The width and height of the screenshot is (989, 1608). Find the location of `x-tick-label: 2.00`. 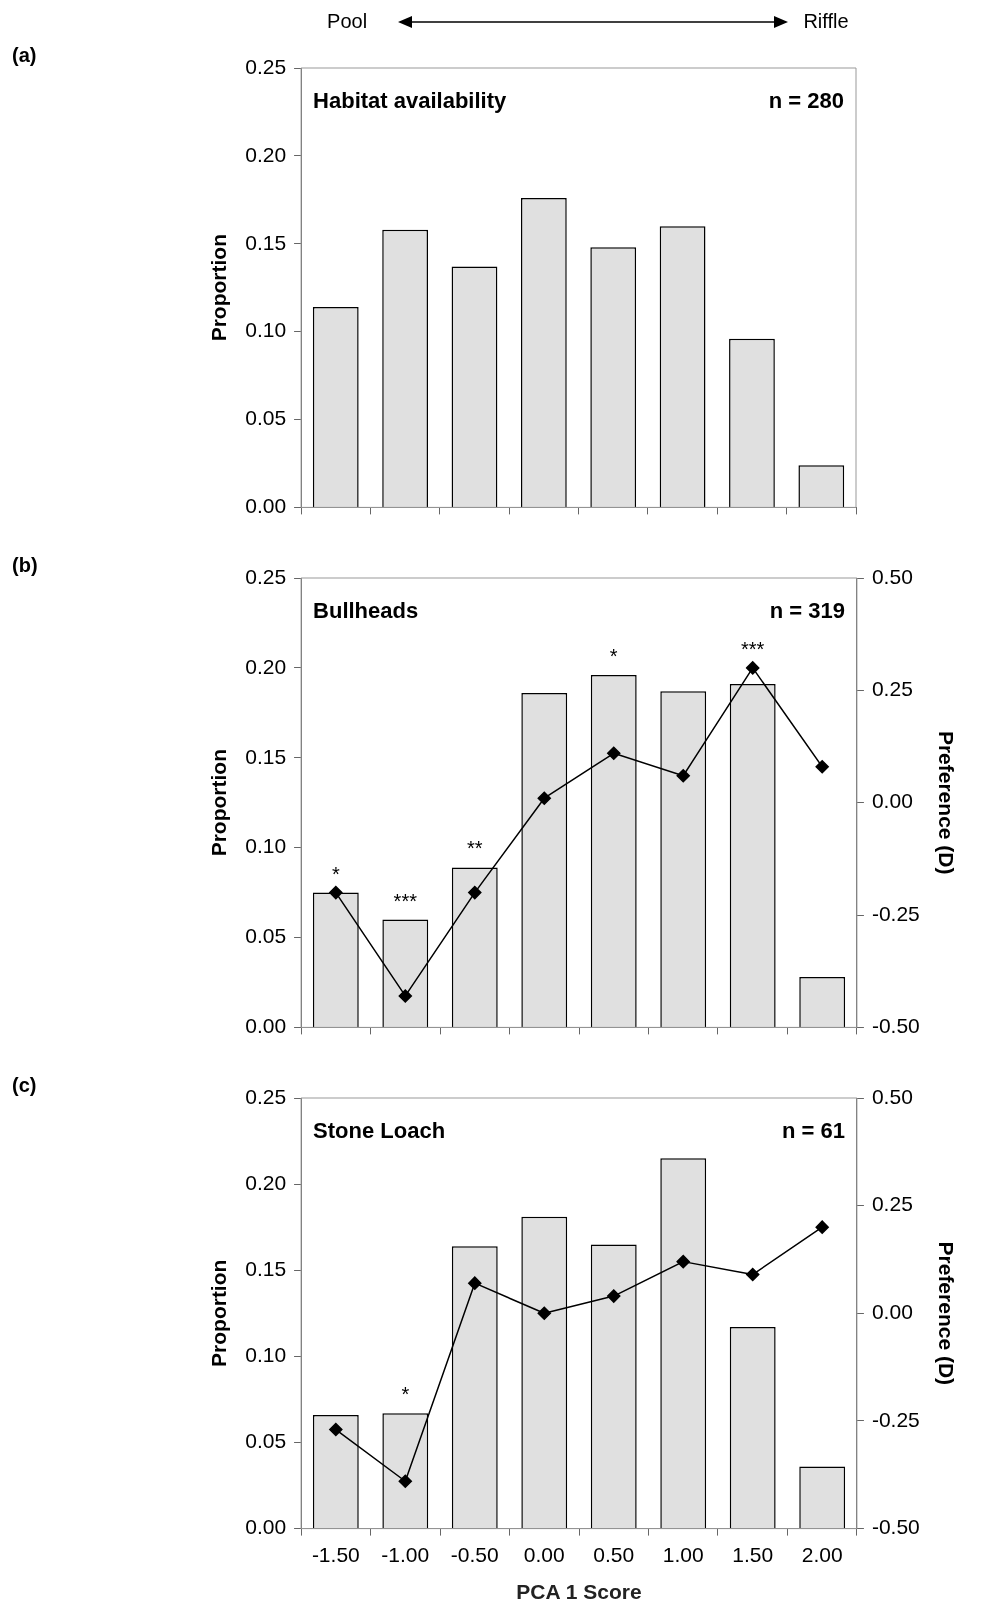

x-tick-label: 2.00 is located at coordinates (822, 1554).